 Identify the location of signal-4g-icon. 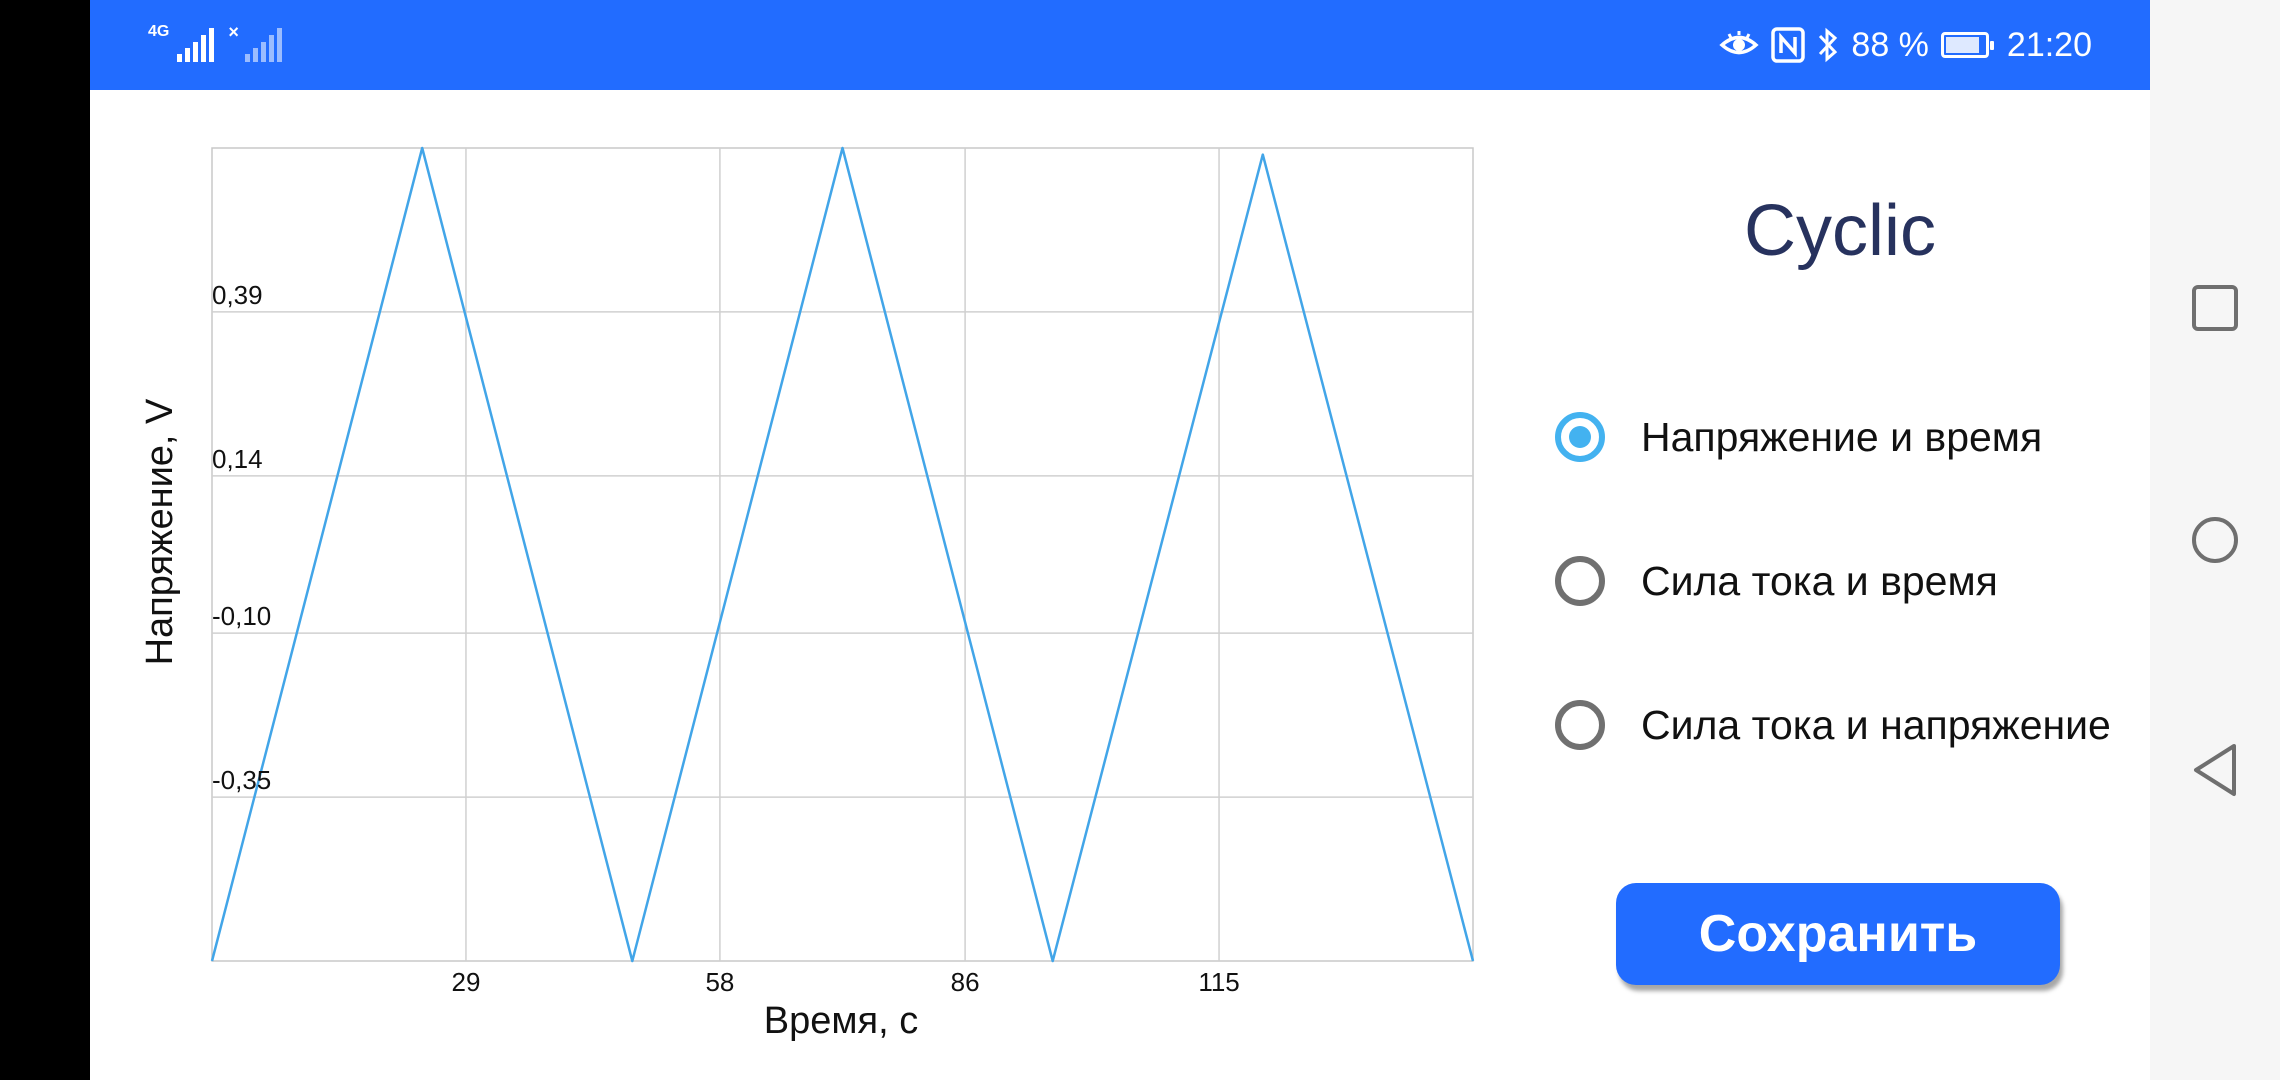
(196, 45).